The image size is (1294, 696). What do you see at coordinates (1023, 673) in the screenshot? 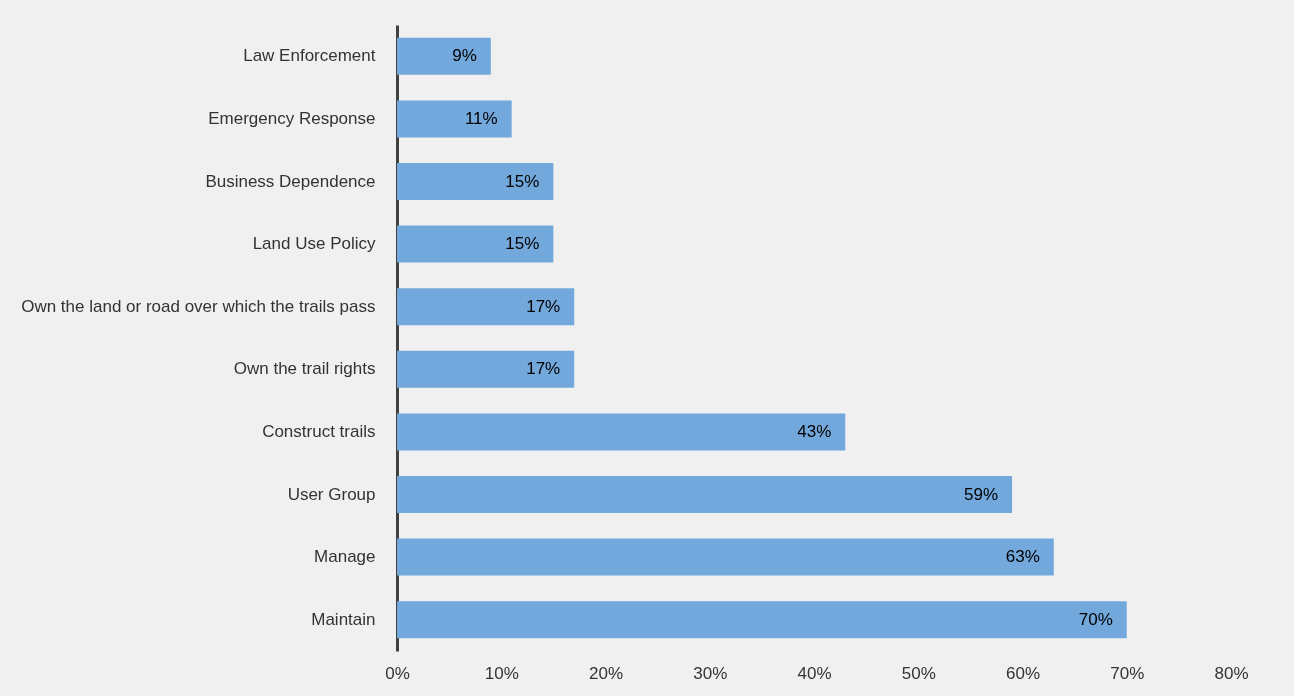
I see `x-tick-label: 60%` at bounding box center [1023, 673].